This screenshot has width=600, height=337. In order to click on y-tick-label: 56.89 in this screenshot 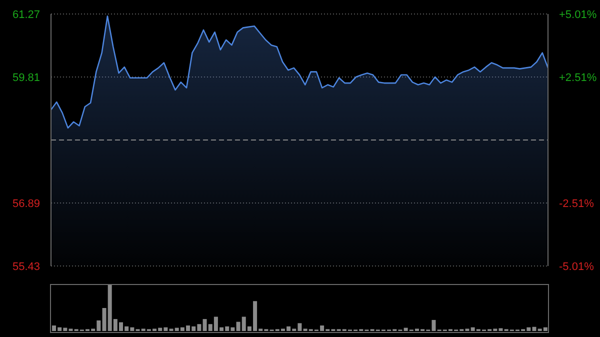, I will do `click(26, 204)`.